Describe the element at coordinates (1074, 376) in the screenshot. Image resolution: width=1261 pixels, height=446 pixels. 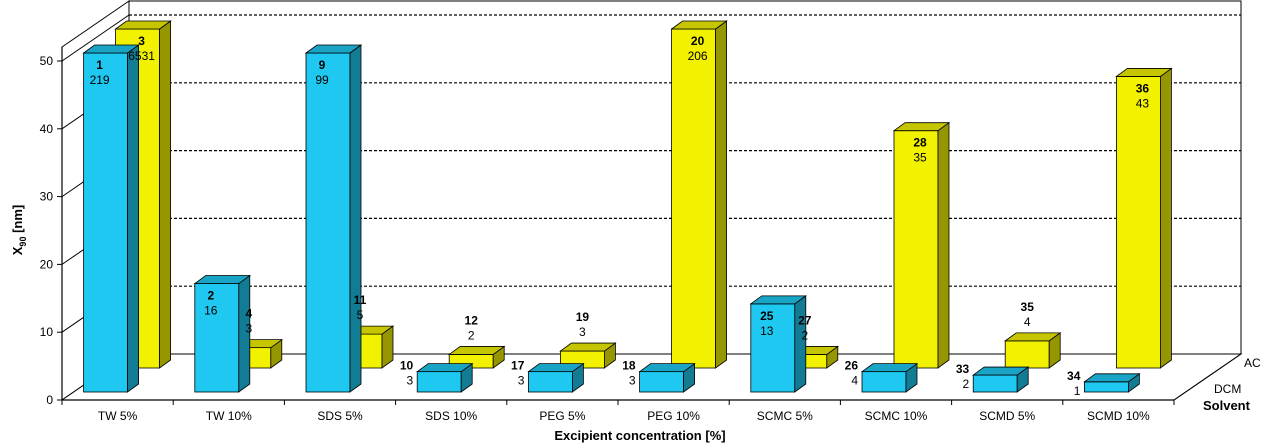
I see `data-label-id: 34` at that location.